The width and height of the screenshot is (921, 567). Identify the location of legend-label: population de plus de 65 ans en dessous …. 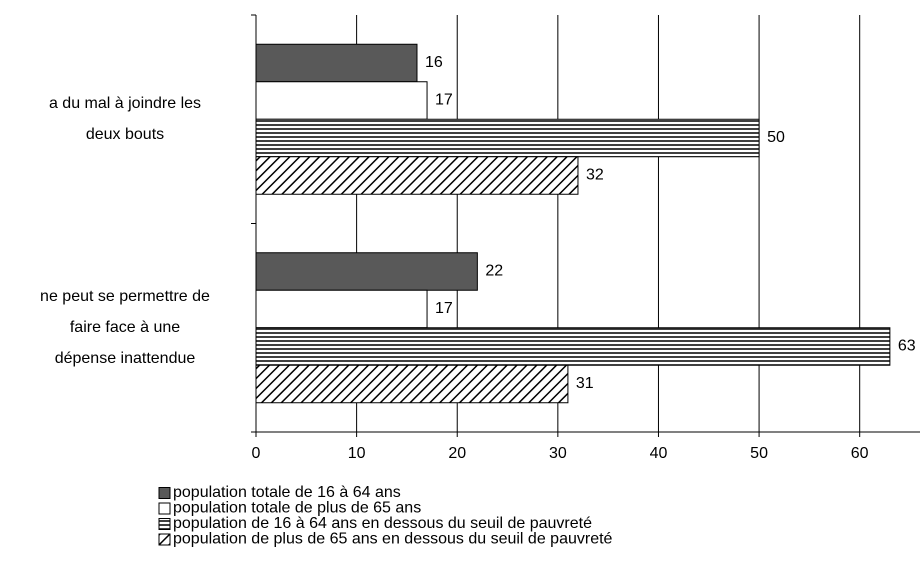
(393, 539).